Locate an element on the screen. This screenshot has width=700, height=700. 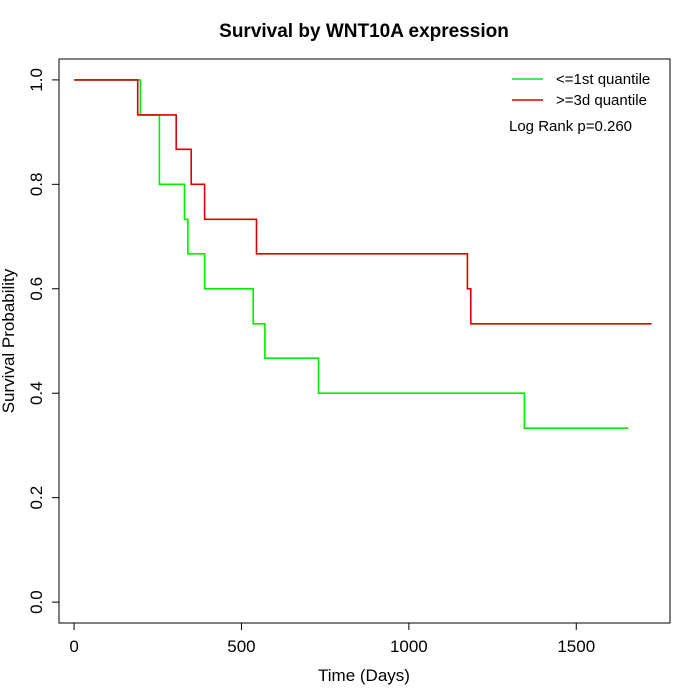
legend-label-2: >=3d quantile is located at coordinates (601, 100).